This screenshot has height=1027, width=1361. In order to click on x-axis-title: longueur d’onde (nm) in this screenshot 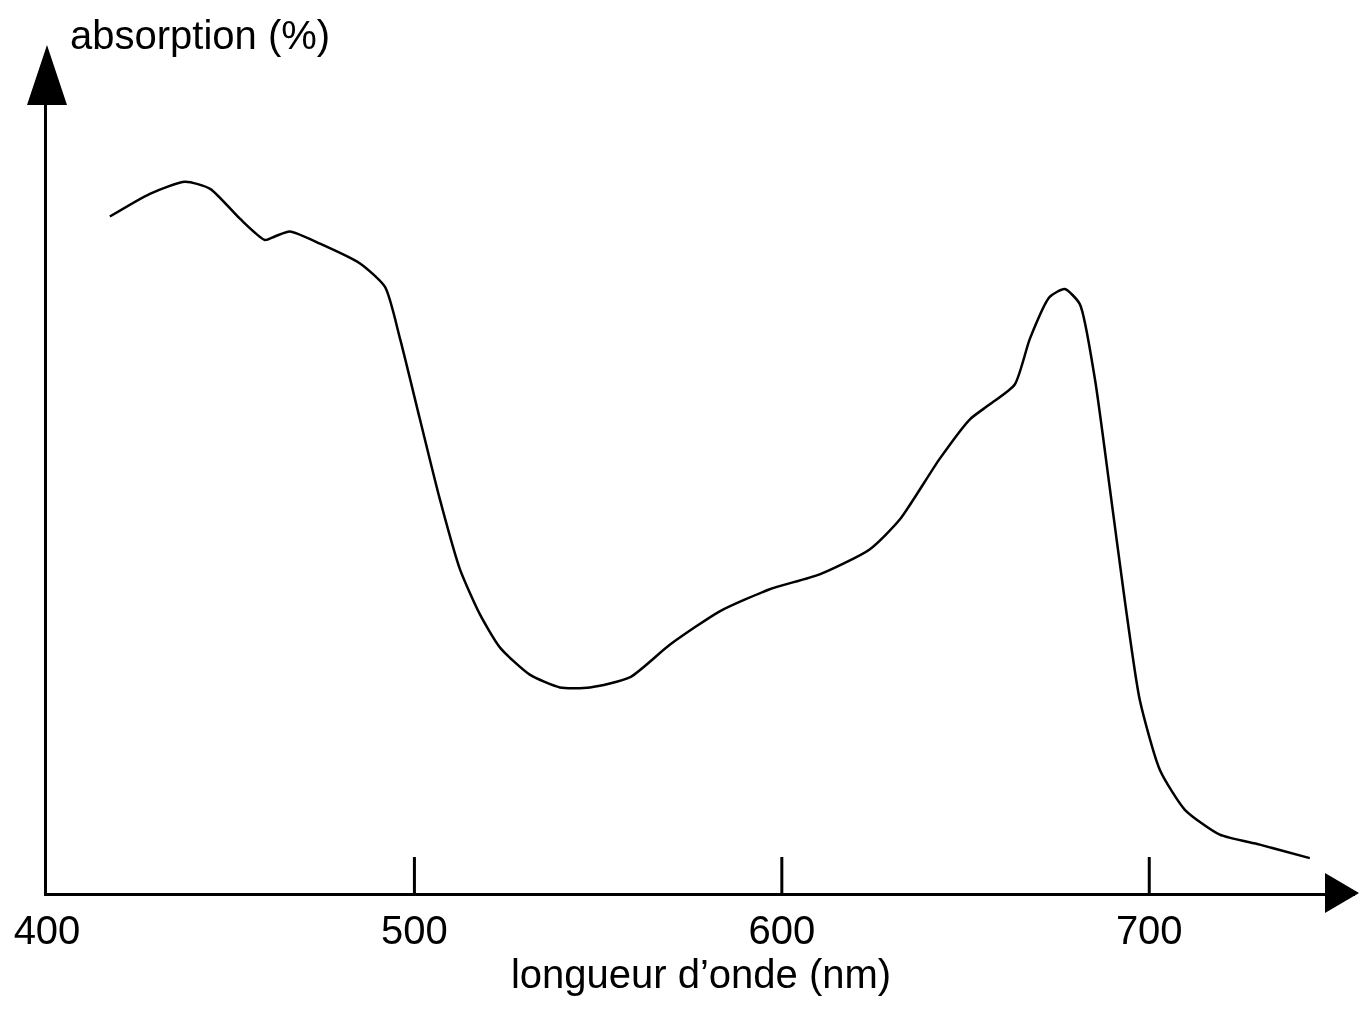, I will do `click(701, 974)`.